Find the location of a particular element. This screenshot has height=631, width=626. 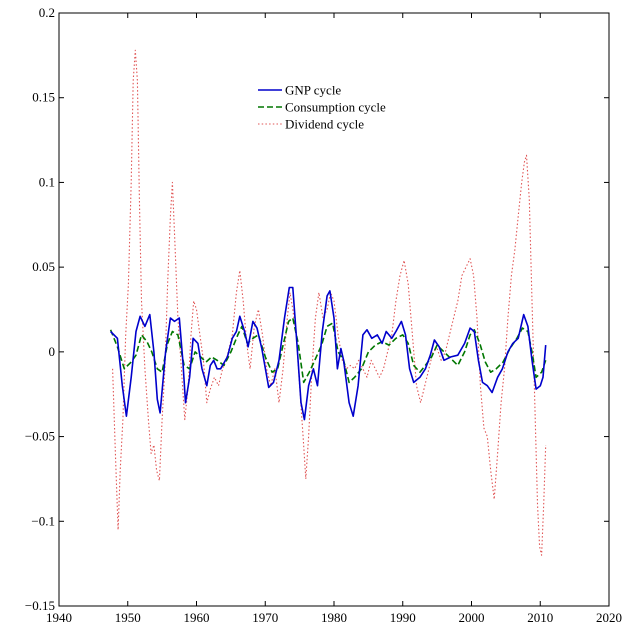

series-line-gnp-cycle is located at coordinates (328, 353).